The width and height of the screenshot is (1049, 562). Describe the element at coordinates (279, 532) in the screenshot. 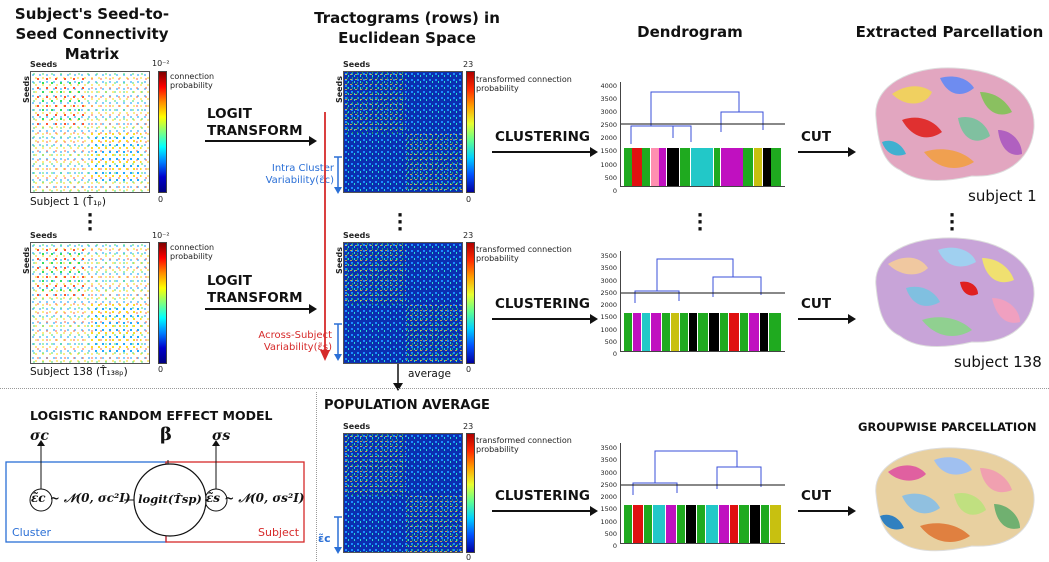

I see `subject-box-label: Subject` at that location.